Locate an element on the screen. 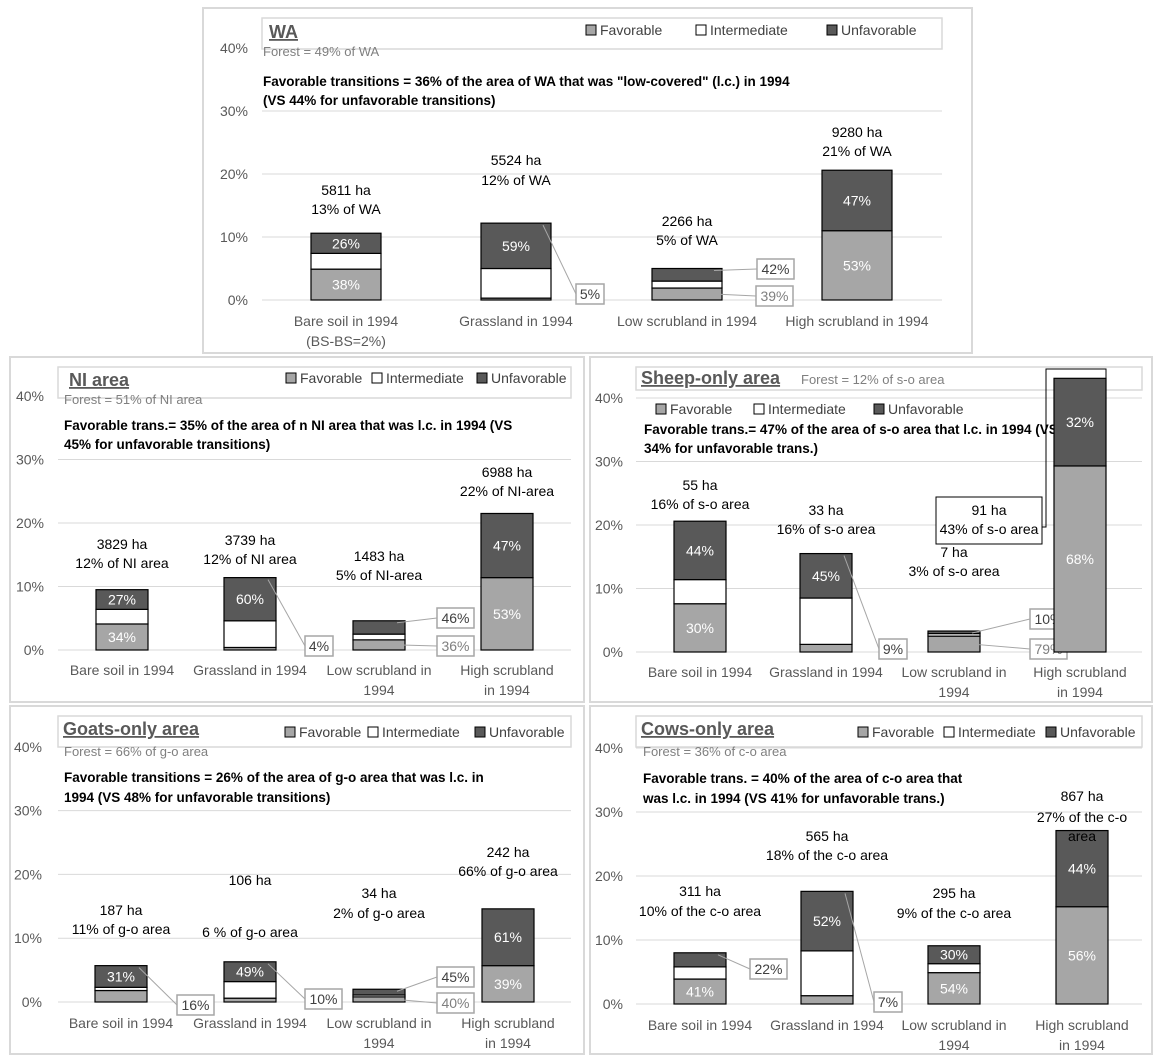  top-label-share: 43% of s-o area is located at coordinates (989, 529).